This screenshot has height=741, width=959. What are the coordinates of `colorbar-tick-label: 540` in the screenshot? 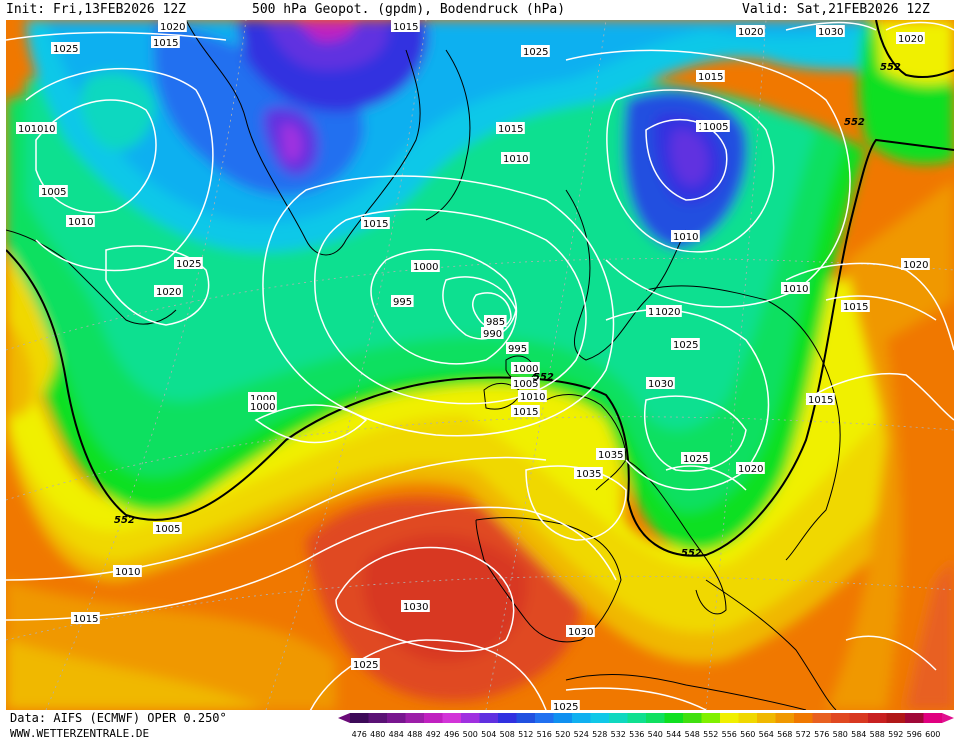 It's located at (655, 734).